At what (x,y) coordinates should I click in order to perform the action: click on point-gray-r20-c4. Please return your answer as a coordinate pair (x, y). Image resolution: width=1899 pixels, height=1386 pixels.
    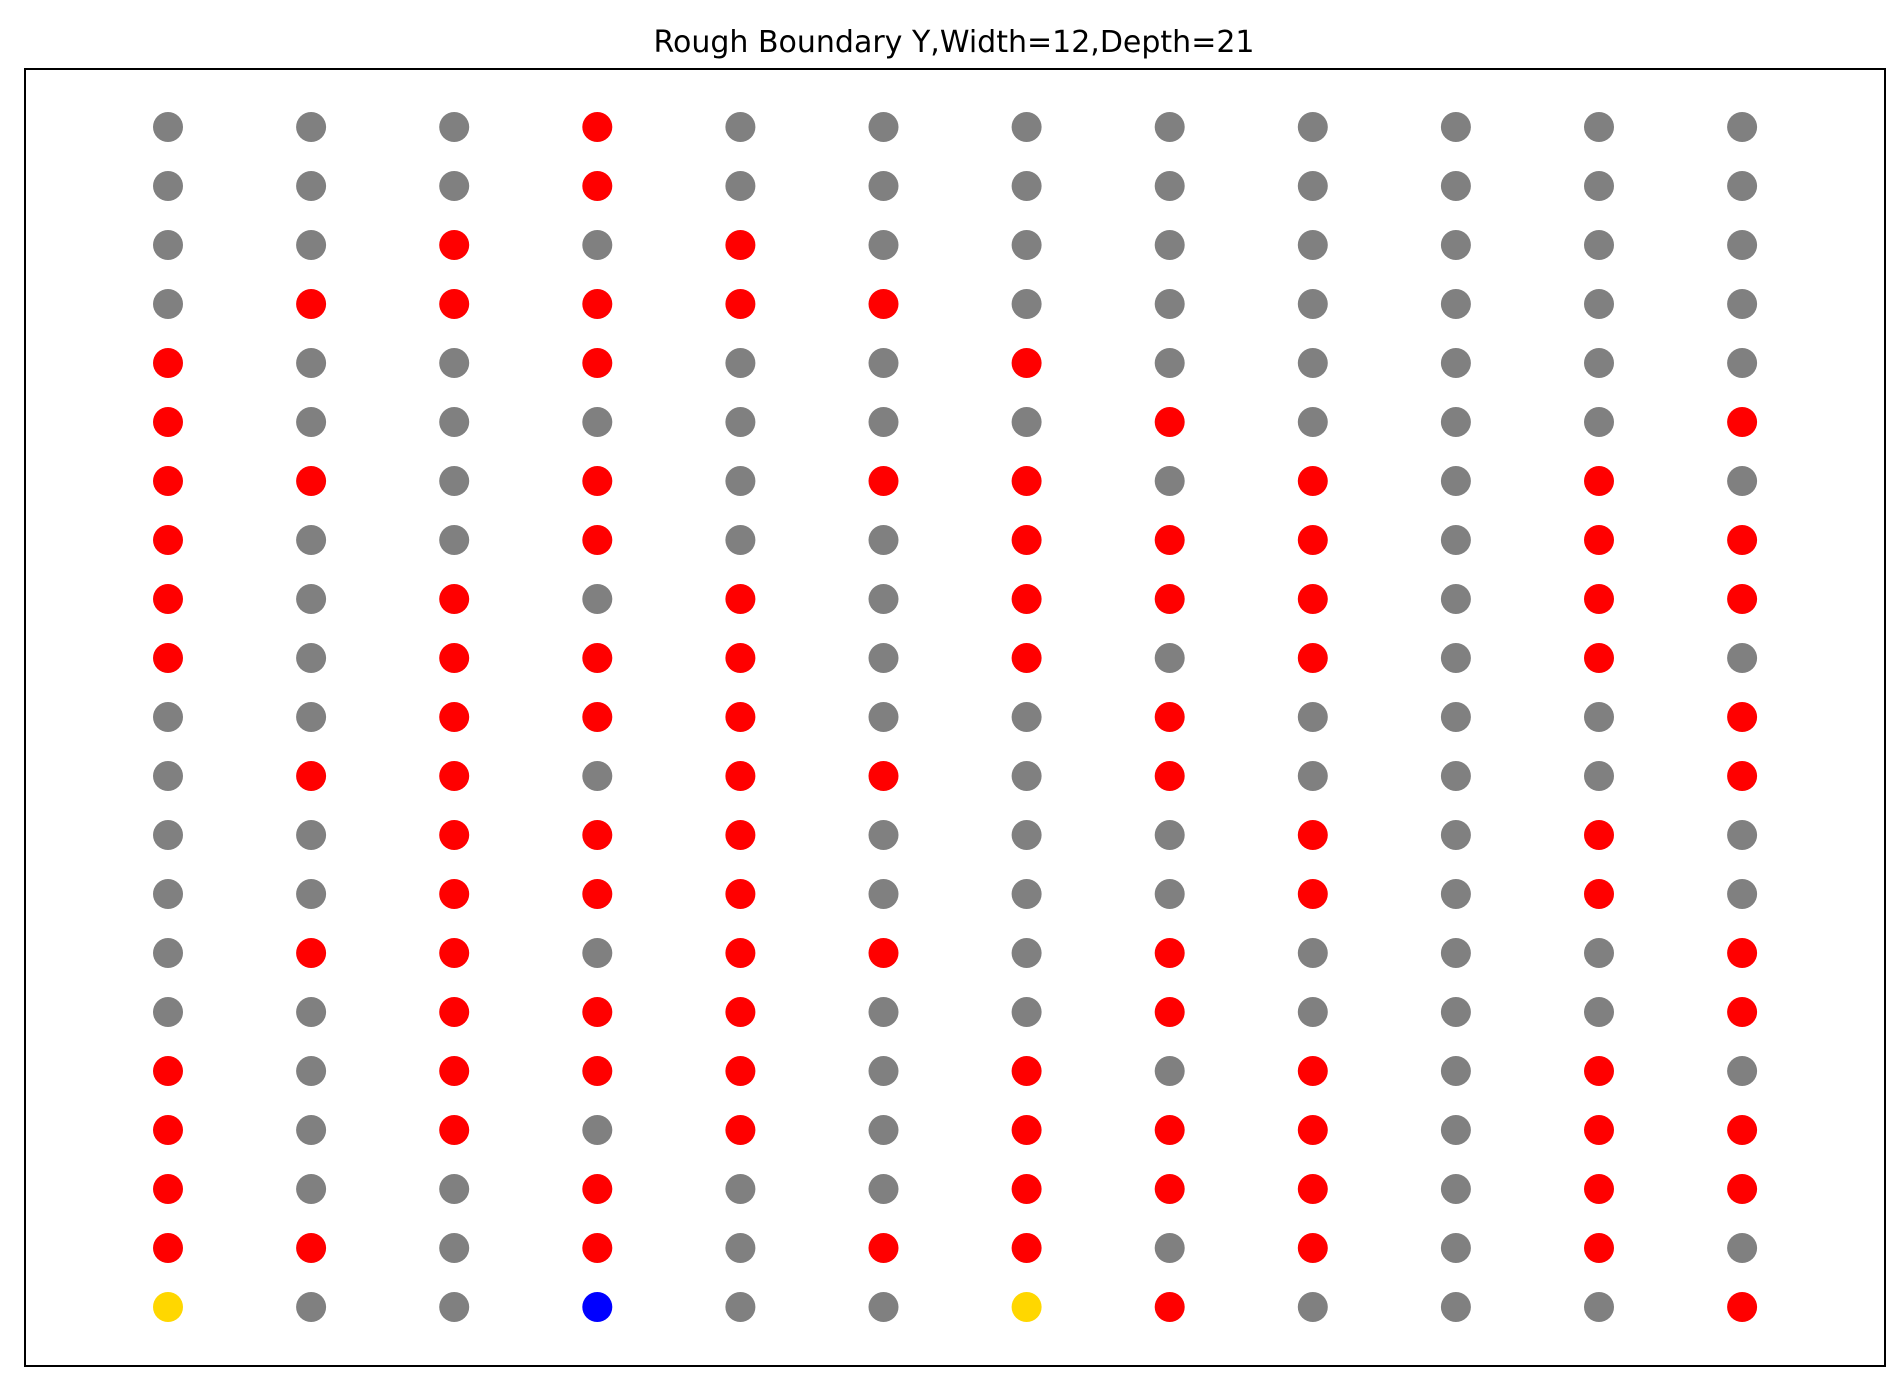
    Looking at the image, I should click on (740, 1307).